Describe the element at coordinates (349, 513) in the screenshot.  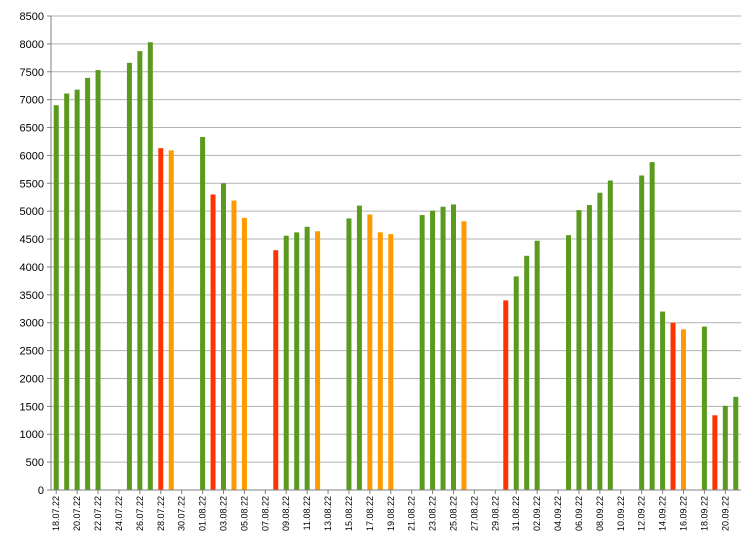
I see `x-tick-label: 15.08.22` at that location.